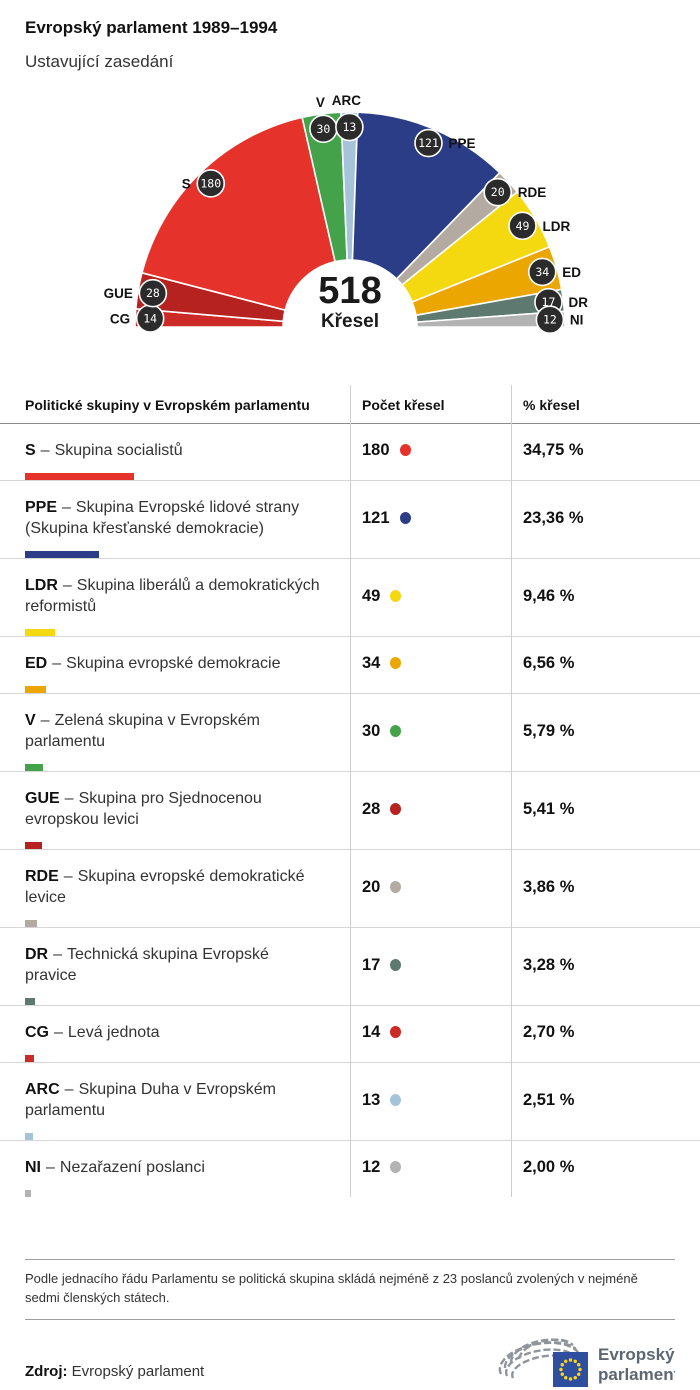  What do you see at coordinates (210, 183) in the screenshot?
I see `seat-count-s: 180` at bounding box center [210, 183].